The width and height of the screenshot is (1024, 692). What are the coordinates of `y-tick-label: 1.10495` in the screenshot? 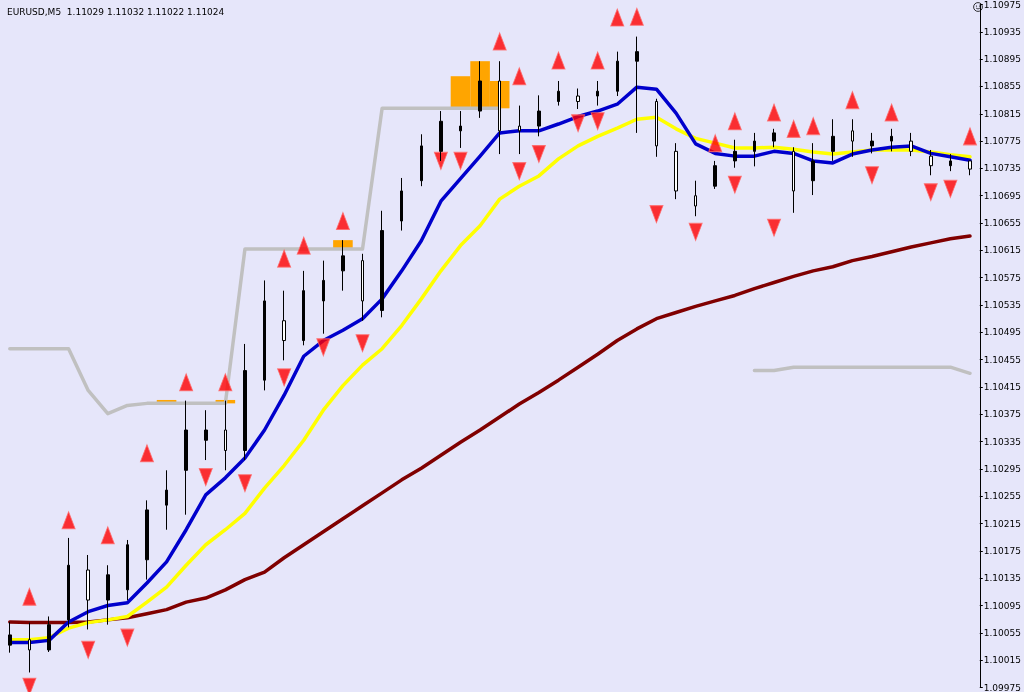 It's located at (1002, 332).